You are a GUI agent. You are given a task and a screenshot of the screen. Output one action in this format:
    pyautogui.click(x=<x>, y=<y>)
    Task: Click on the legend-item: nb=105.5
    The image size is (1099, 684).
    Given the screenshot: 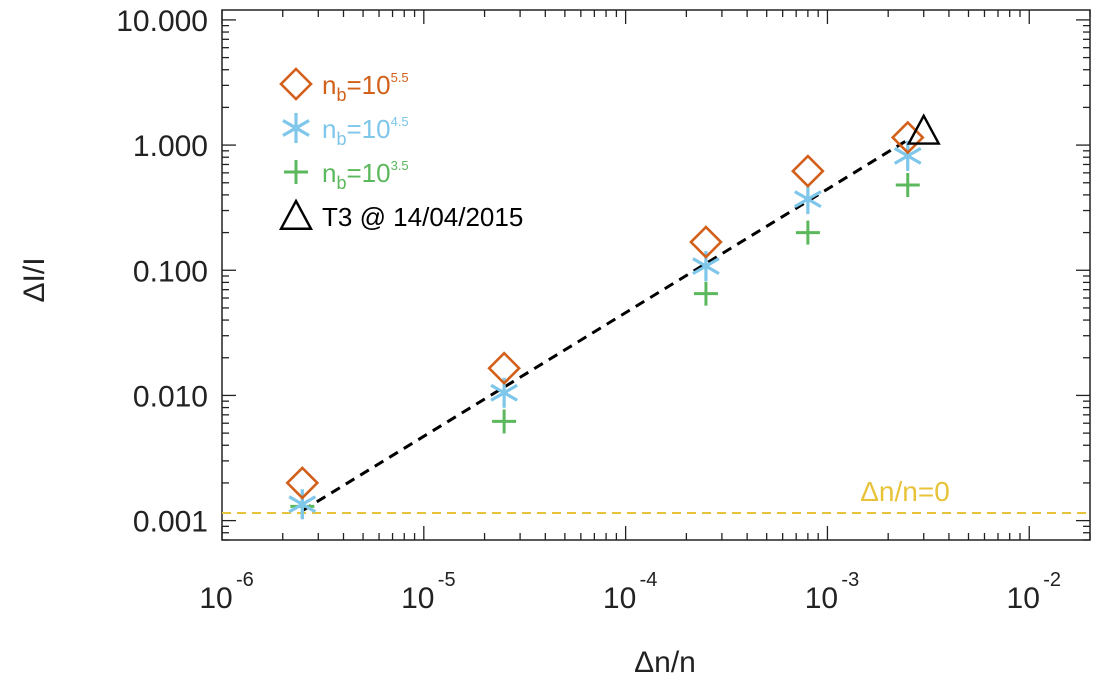 What is the action you would take?
    pyautogui.click(x=344, y=86)
    